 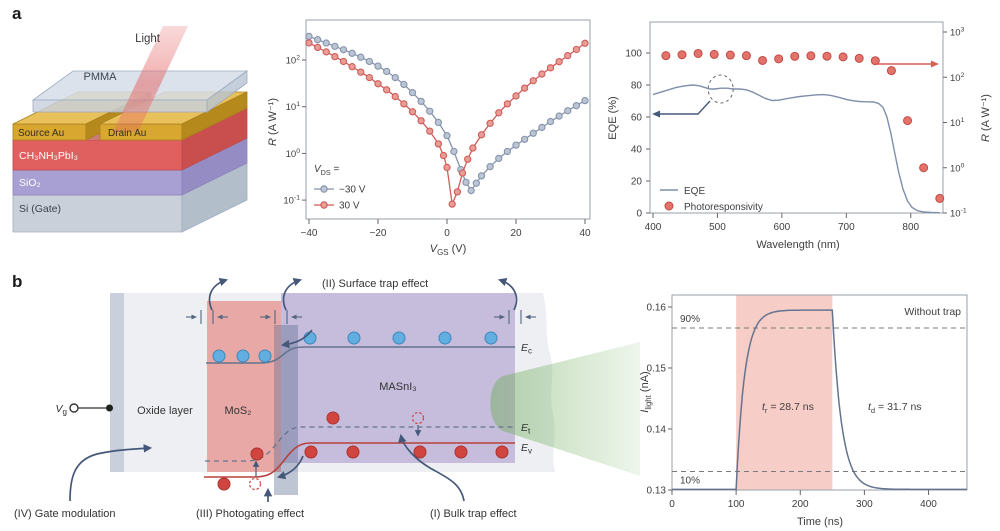 I want to click on ec-label: Ec, so click(x=526, y=349).